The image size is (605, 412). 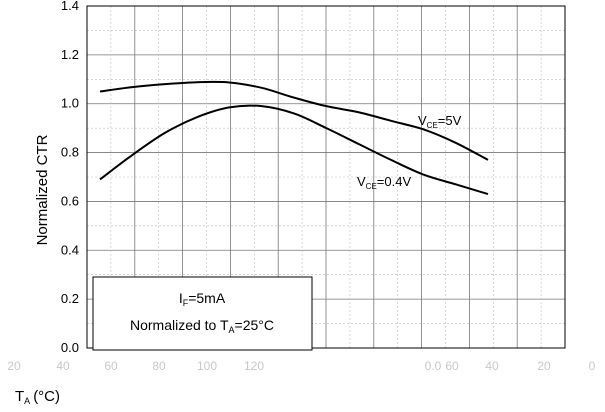 I want to click on y-tick-label: 0.0, so click(x=70, y=347).